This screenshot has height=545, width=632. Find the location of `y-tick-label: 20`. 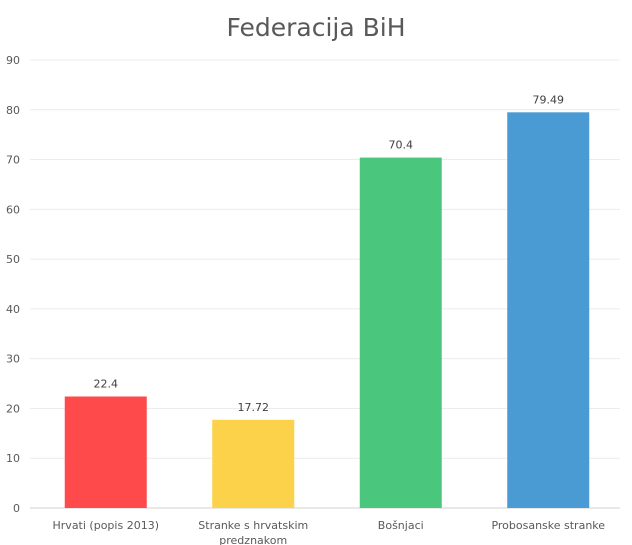

y-tick-label: 20 is located at coordinates (13, 408).